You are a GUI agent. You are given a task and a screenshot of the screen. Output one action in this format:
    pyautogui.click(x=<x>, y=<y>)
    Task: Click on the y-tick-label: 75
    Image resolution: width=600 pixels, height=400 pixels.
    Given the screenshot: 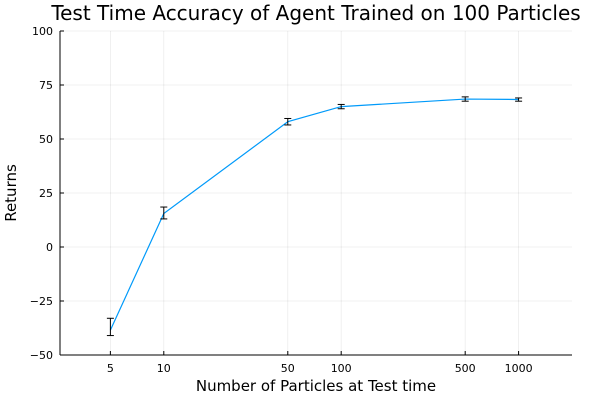 What is the action you would take?
    pyautogui.click(x=46, y=85)
    